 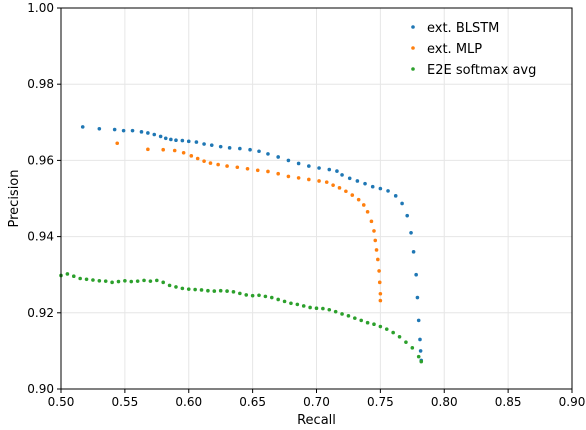 What do you see at coordinates (61, 402) in the screenshot?
I see `x-tick-label: 0.50` at bounding box center [61, 402].